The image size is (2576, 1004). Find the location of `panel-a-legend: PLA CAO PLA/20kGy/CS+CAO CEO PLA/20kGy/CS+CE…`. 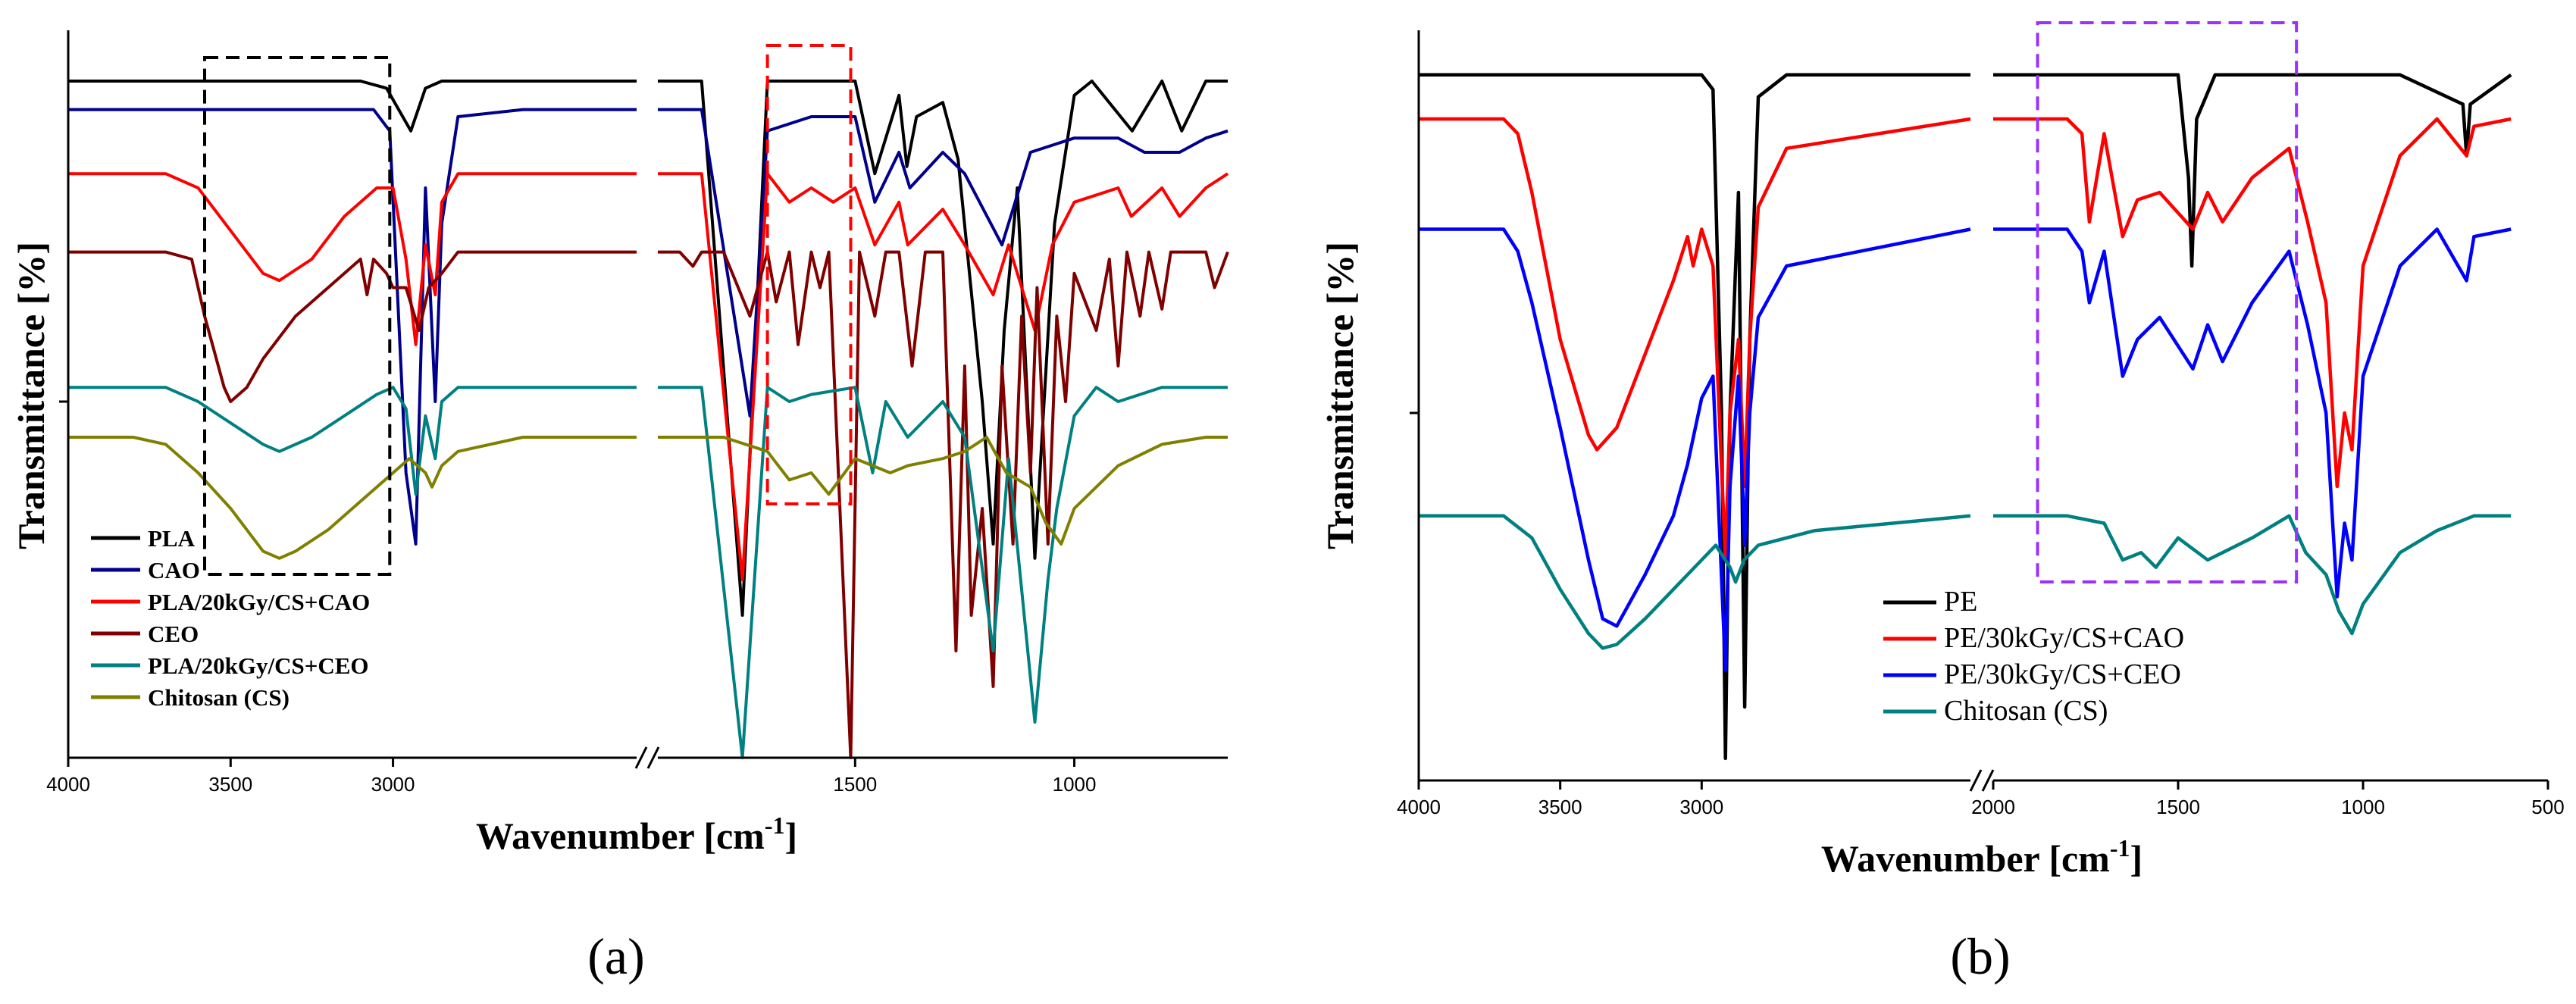

panel-a-legend: PLA CAO PLA/20kGy/CS+CAO CEO PLA/20kGy/CS+CE… is located at coordinates (231, 618).